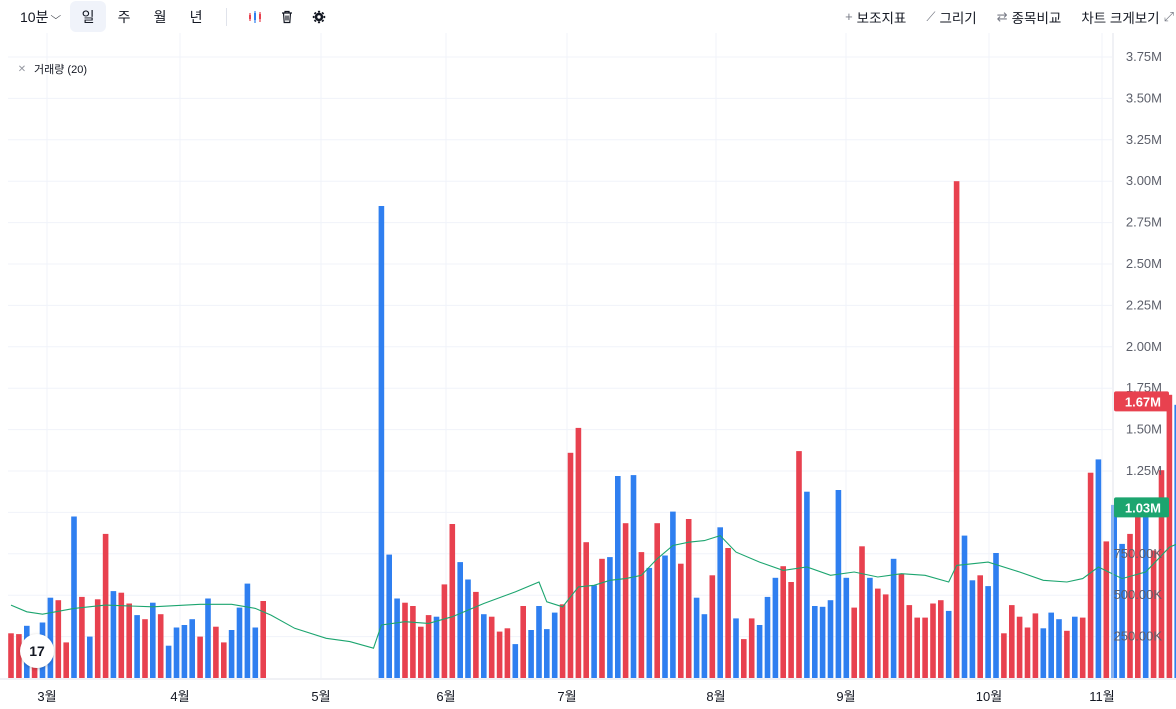 Image resolution: width=1176 pixels, height=709 pixels. What do you see at coordinates (1144, 222) in the screenshot?
I see `y-tick-label: 2.75M` at bounding box center [1144, 222].